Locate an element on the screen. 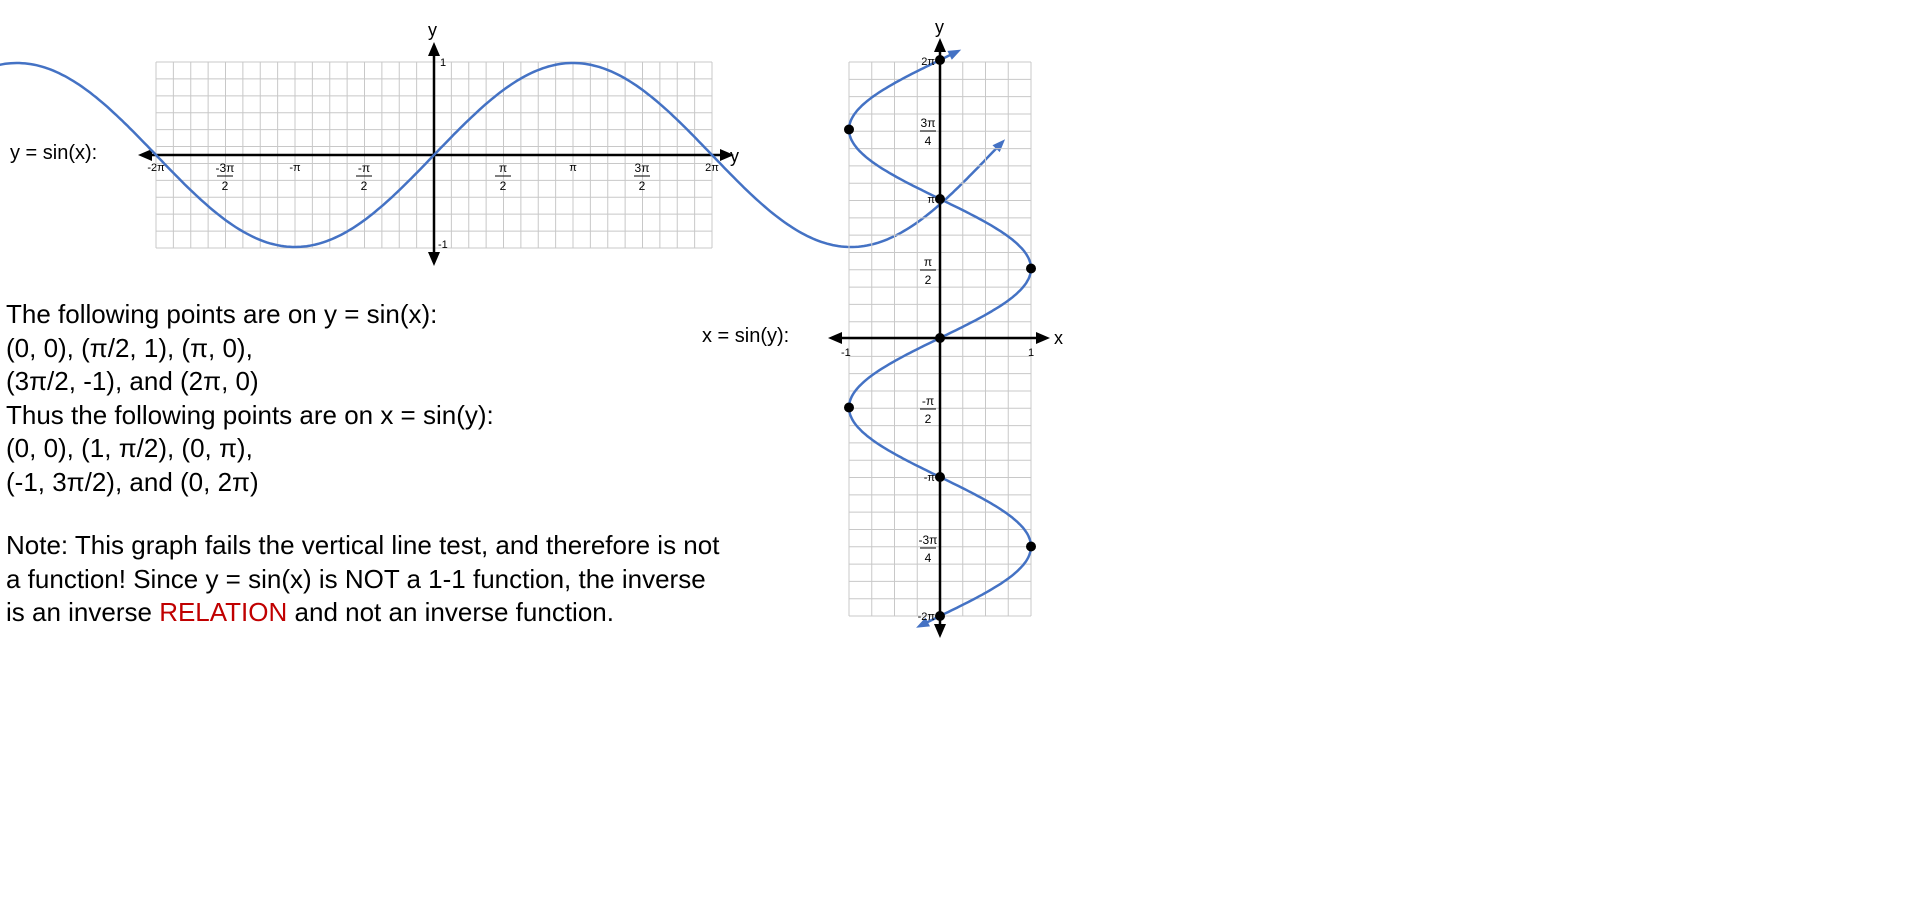 The height and width of the screenshot is (903, 1914). right-y-tick-num: -3π is located at coordinates (928, 540).